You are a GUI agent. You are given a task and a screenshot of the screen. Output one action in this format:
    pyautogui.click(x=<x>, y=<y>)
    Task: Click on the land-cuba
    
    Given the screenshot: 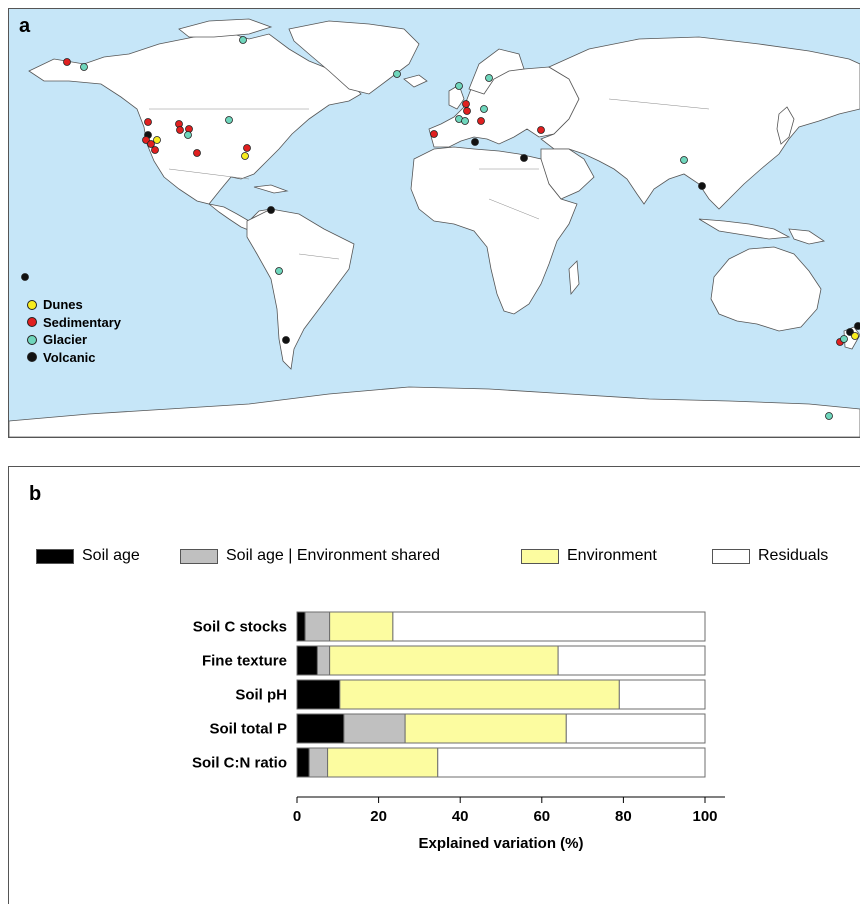 What is the action you would take?
    pyautogui.click(x=271, y=189)
    